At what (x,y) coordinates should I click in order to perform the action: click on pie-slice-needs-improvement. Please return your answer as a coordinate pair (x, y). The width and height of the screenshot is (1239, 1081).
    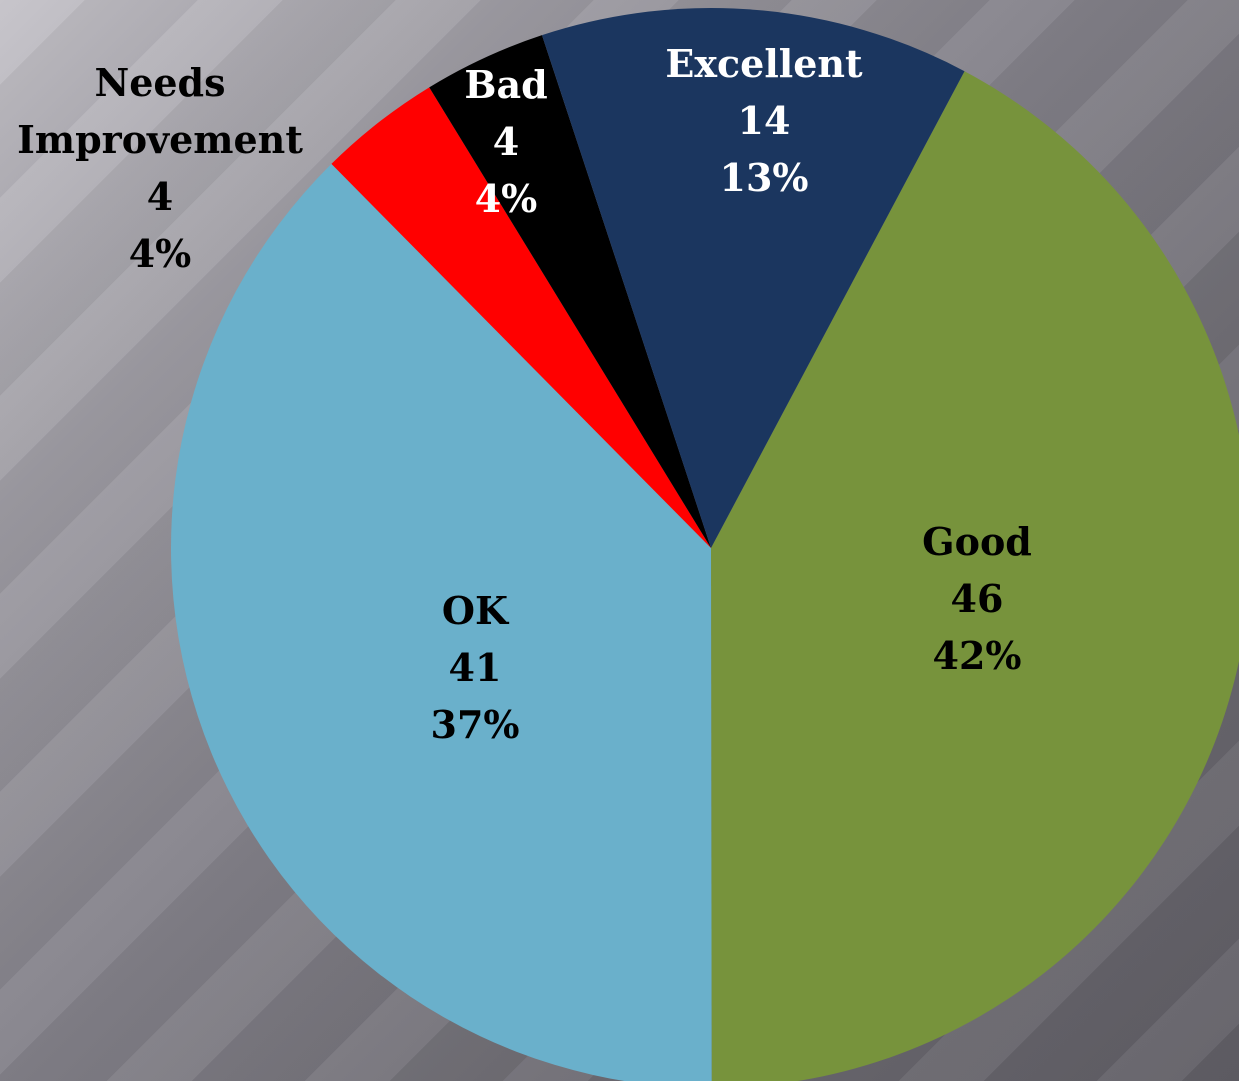
    Looking at the image, I should click on (521, 317).